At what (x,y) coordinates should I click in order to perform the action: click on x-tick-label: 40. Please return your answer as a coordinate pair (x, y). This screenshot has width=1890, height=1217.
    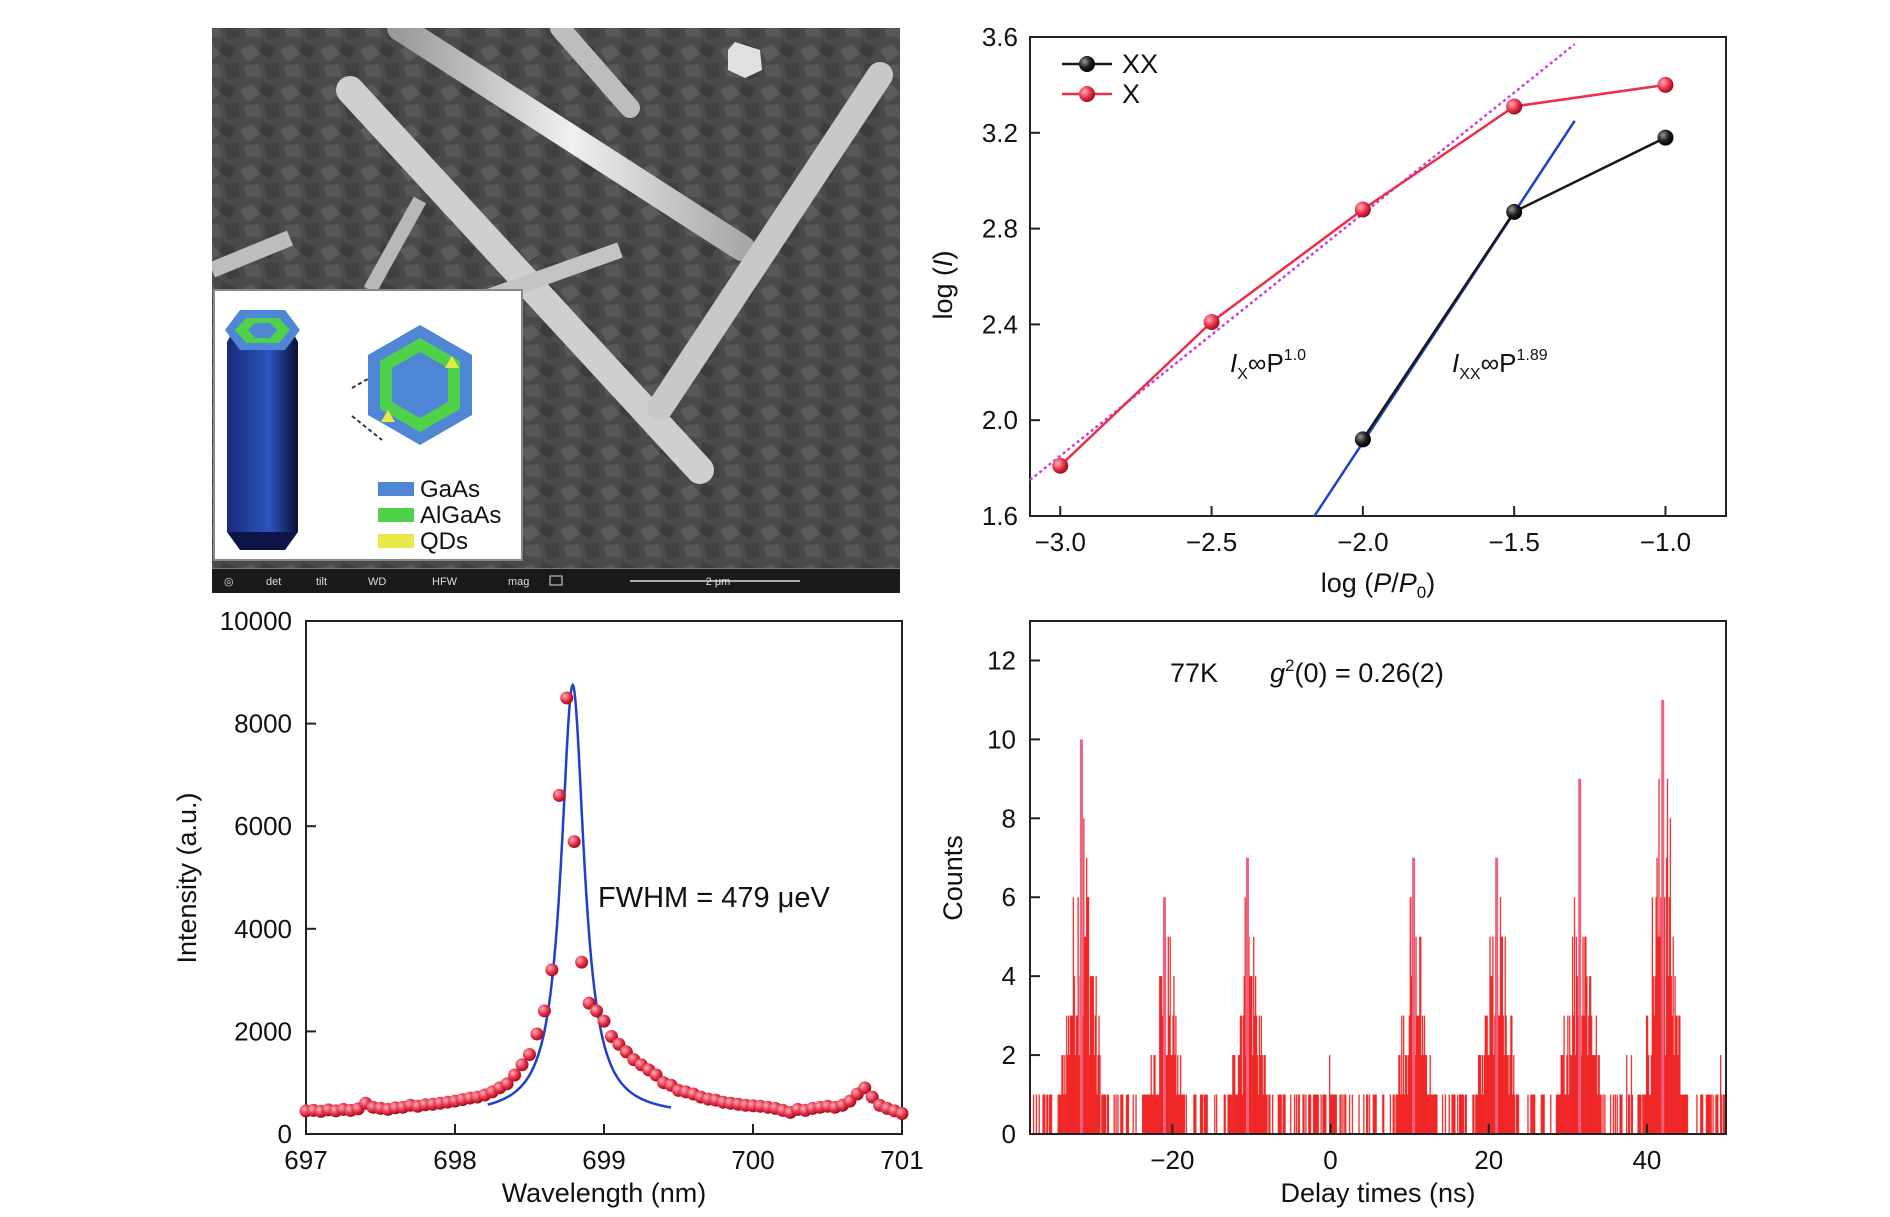
    Looking at the image, I should click on (1646, 1160).